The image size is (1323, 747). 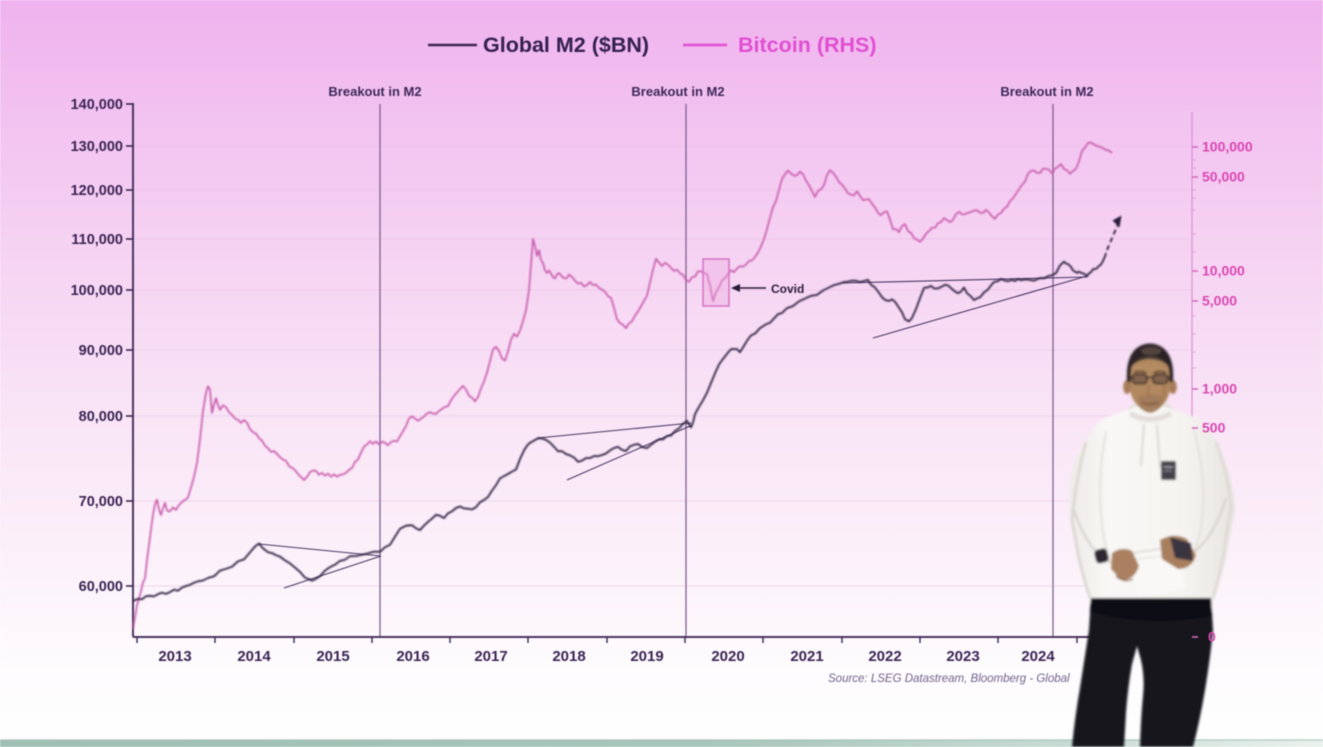 What do you see at coordinates (1219, 389) in the screenshot?
I see `svg-text: 1,000` at bounding box center [1219, 389].